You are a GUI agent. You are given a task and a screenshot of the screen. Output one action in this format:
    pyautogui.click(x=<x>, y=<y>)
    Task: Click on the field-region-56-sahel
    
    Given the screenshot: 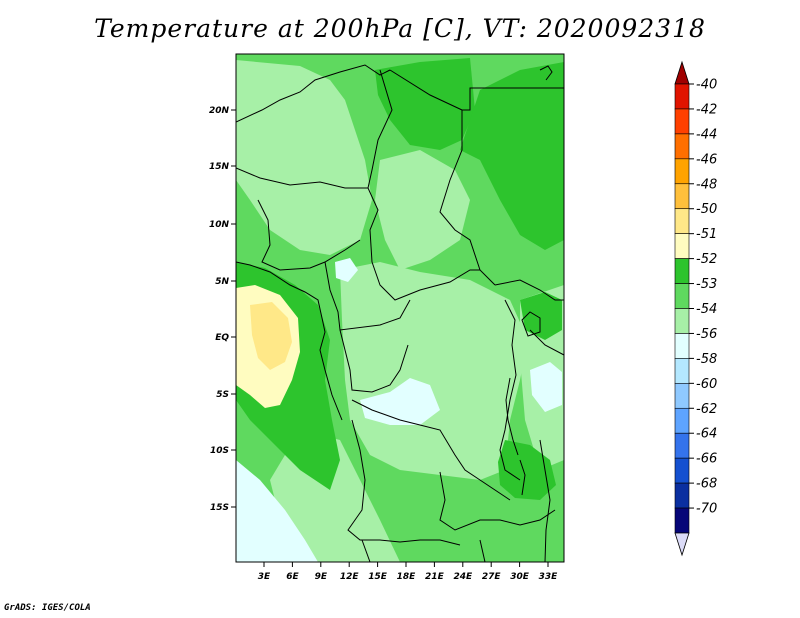 What is the action you would take?
    pyautogui.click(x=346, y=270)
    